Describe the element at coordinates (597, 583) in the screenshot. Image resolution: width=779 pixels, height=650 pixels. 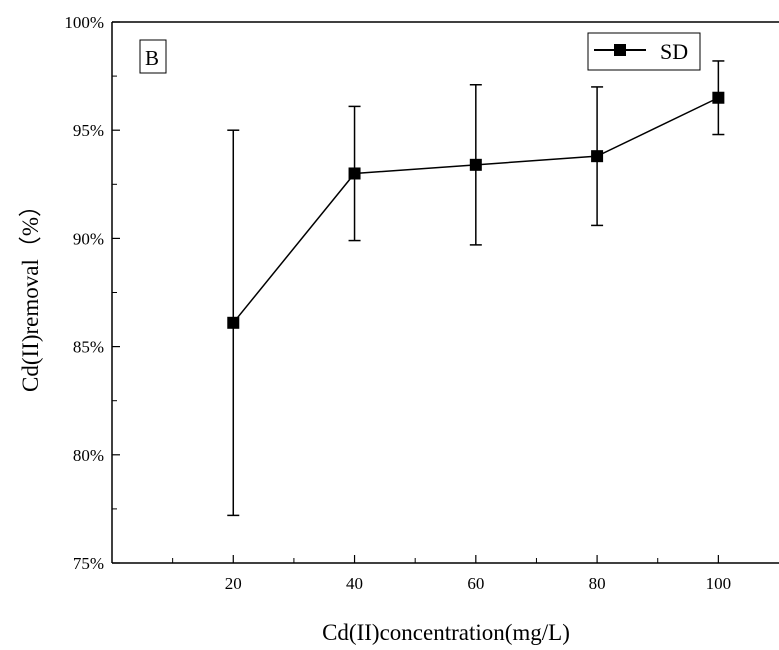
I see `x-tick-label: 80` at that location.